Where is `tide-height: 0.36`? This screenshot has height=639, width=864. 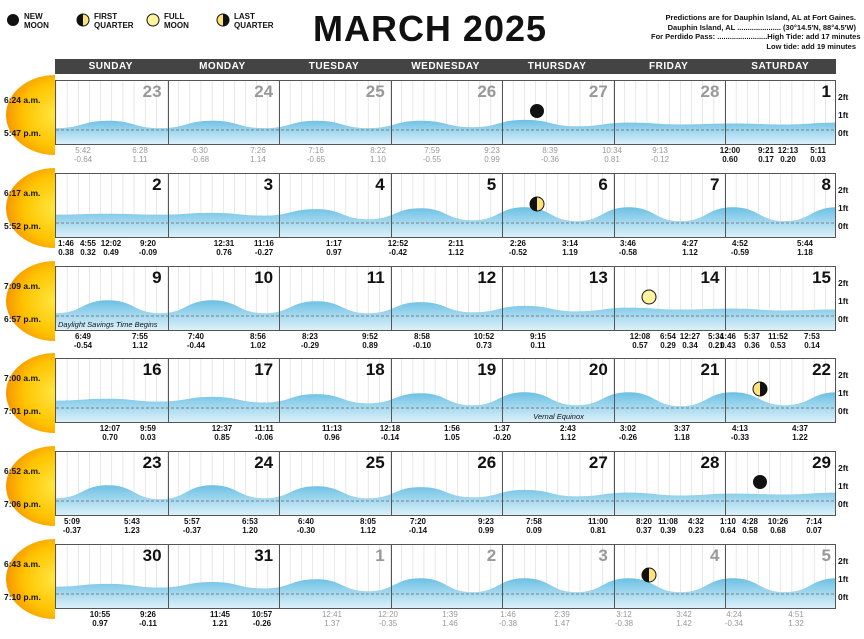
tide-height: 0.36 is located at coordinates (752, 345).